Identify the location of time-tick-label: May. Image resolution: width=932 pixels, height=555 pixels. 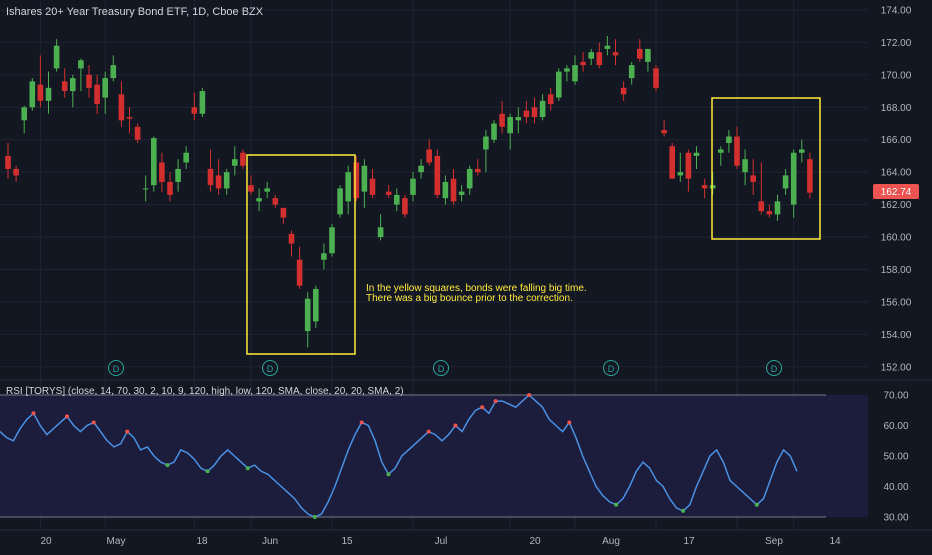
(116, 541).